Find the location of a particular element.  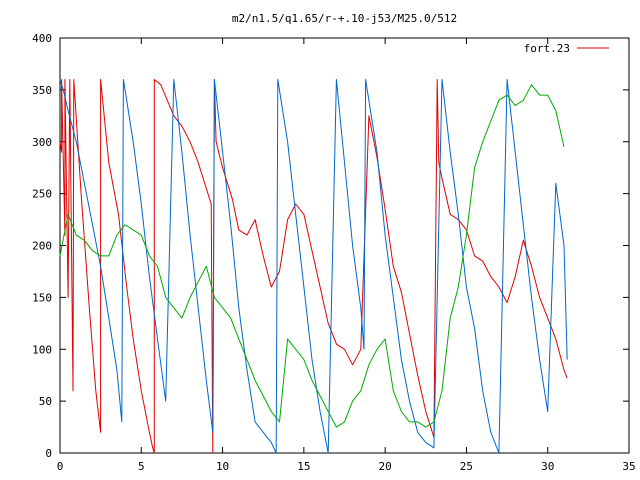

x-tick-label: 5 is located at coordinates (141, 466).